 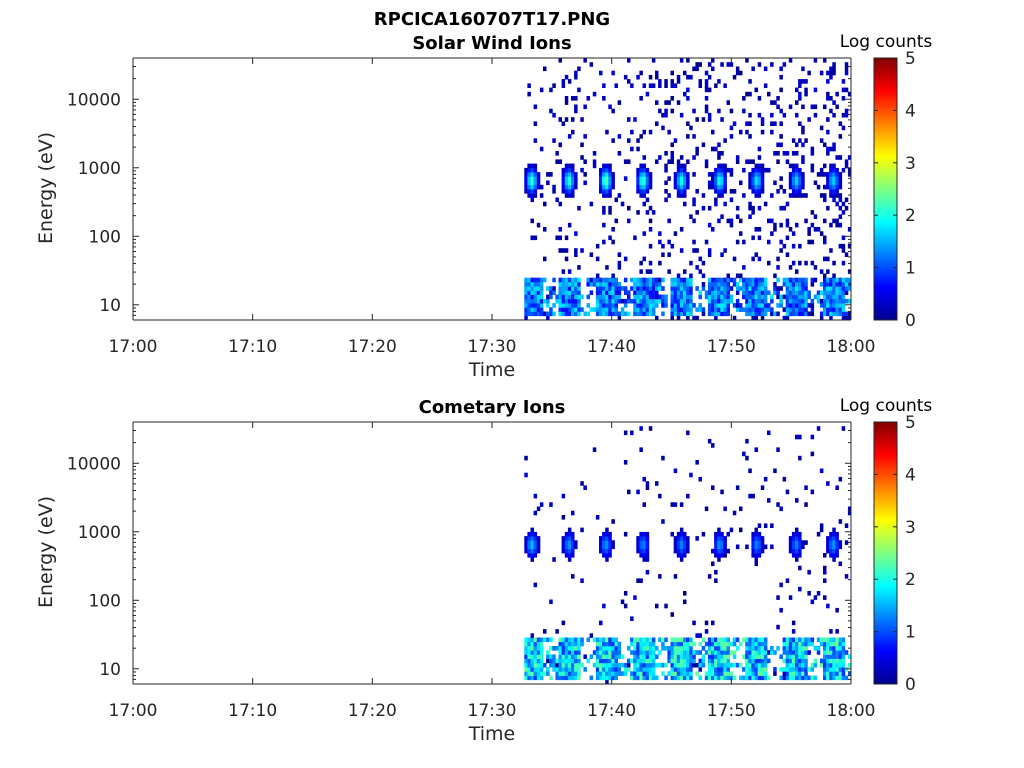 What do you see at coordinates (611, 347) in the screenshot?
I see `x-tick-label: 17:40` at bounding box center [611, 347].